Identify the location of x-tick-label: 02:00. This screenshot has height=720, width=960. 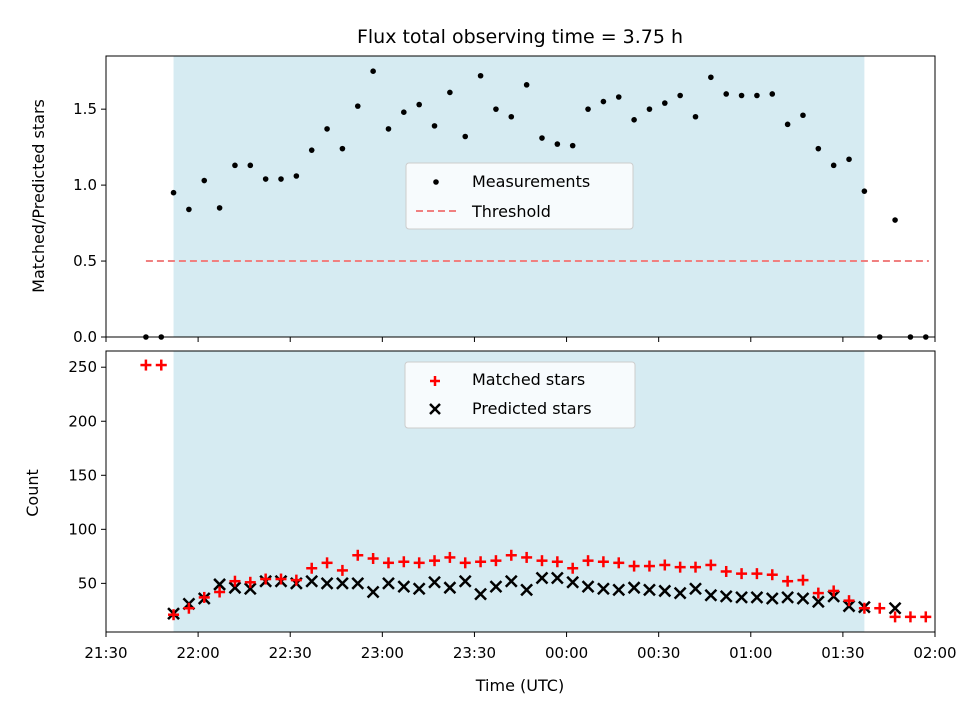
(934, 653).